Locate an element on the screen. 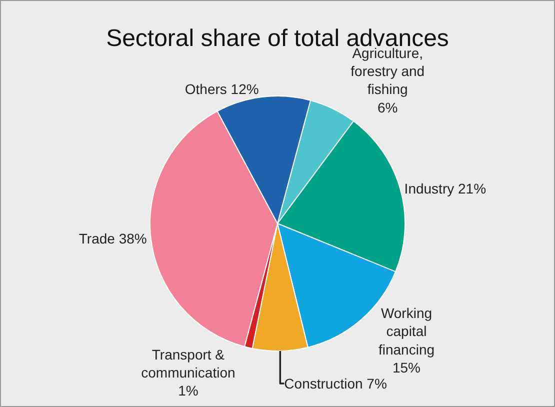  data-label: 15% is located at coordinates (406, 368).